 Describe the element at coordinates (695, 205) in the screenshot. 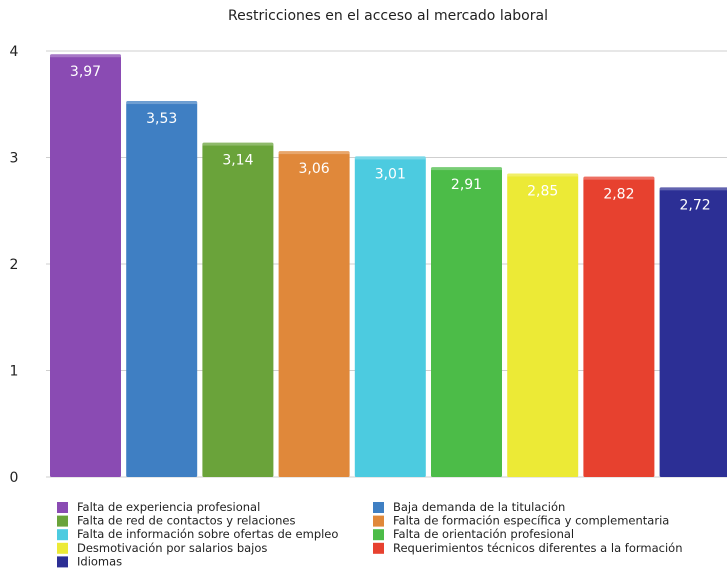

I see `bar-value-label: 2,72` at that location.